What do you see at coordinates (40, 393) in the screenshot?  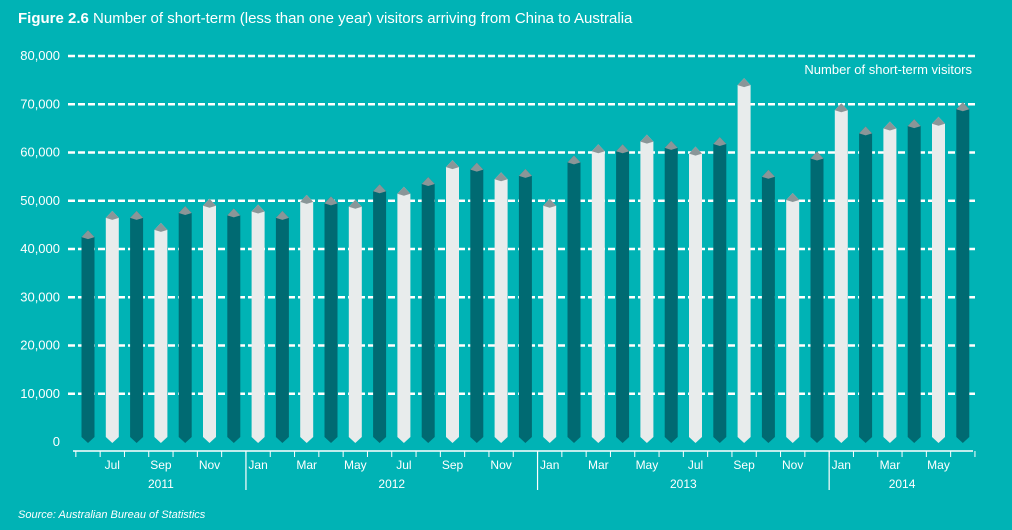 I see `y-tick-label: 10,000` at bounding box center [40, 393].